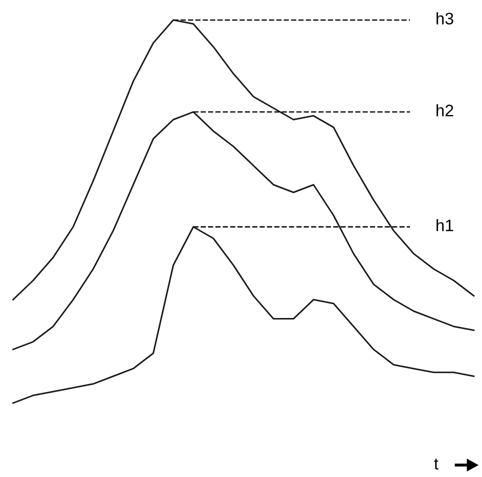  Describe the element at coordinates (436, 464) in the screenshot. I see `x-axis-title: t` at that location.